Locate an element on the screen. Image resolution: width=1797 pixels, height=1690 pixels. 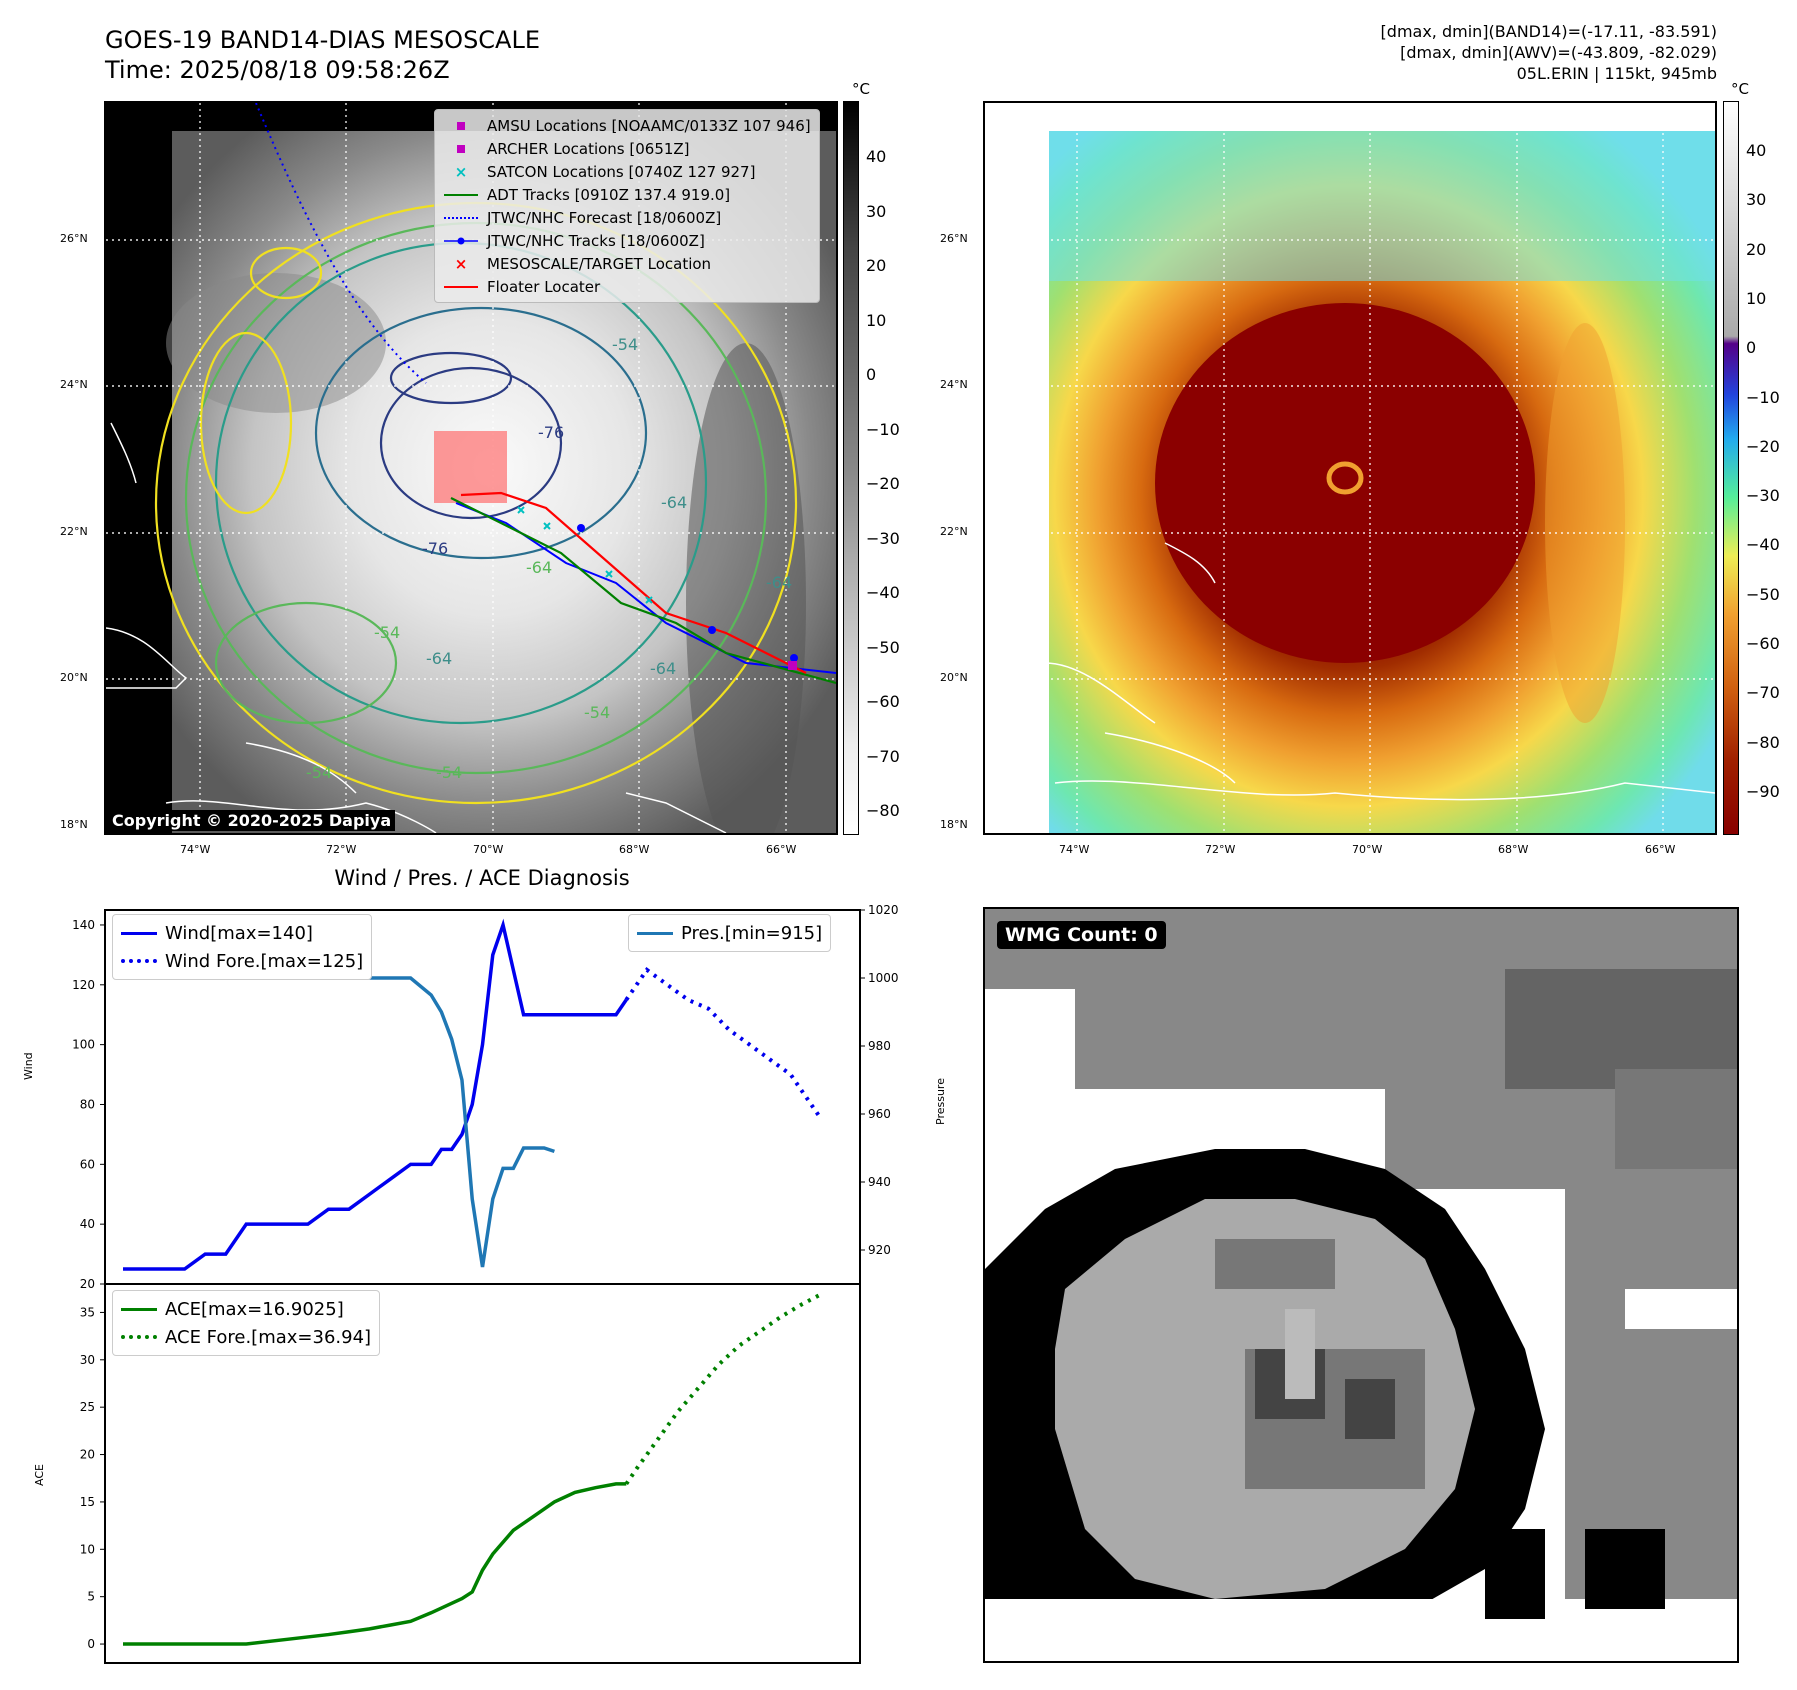
info-band14: [dmax, dmin](BAND14)=(-17.11, -83.591) is located at coordinates (1548, 31).